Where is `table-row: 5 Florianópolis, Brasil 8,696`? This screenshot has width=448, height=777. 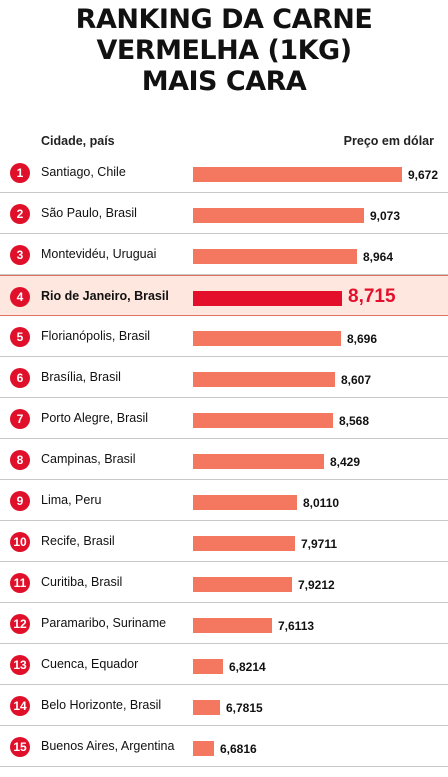
table-row: 5 Florianópolis, Brasil 8,696 is located at coordinates (224, 336).